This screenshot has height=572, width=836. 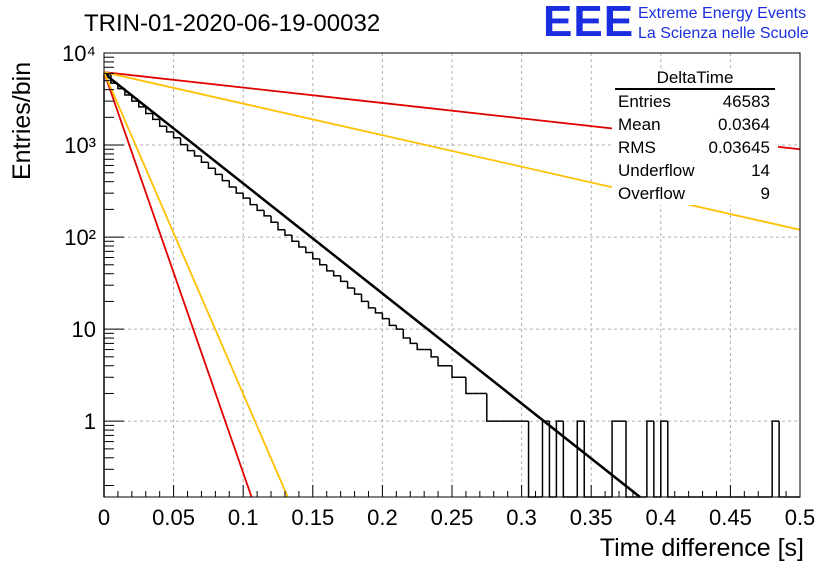 What do you see at coordinates (730, 517) in the screenshot?
I see `x-tick-label: 0.45` at bounding box center [730, 517].